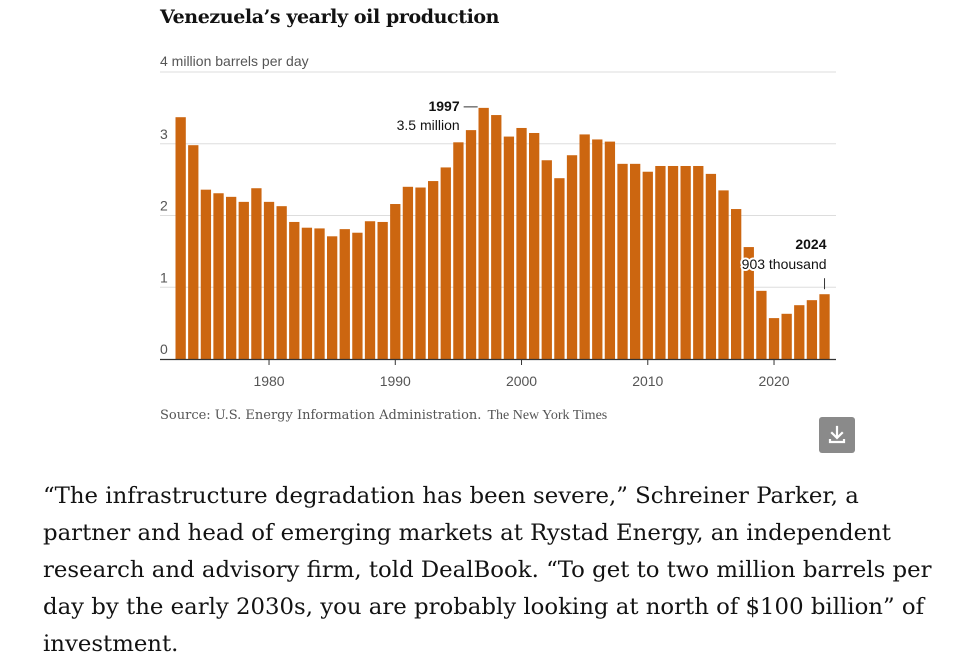 The image size is (958, 663). I want to click on y-tick-label: 3, so click(164, 134).